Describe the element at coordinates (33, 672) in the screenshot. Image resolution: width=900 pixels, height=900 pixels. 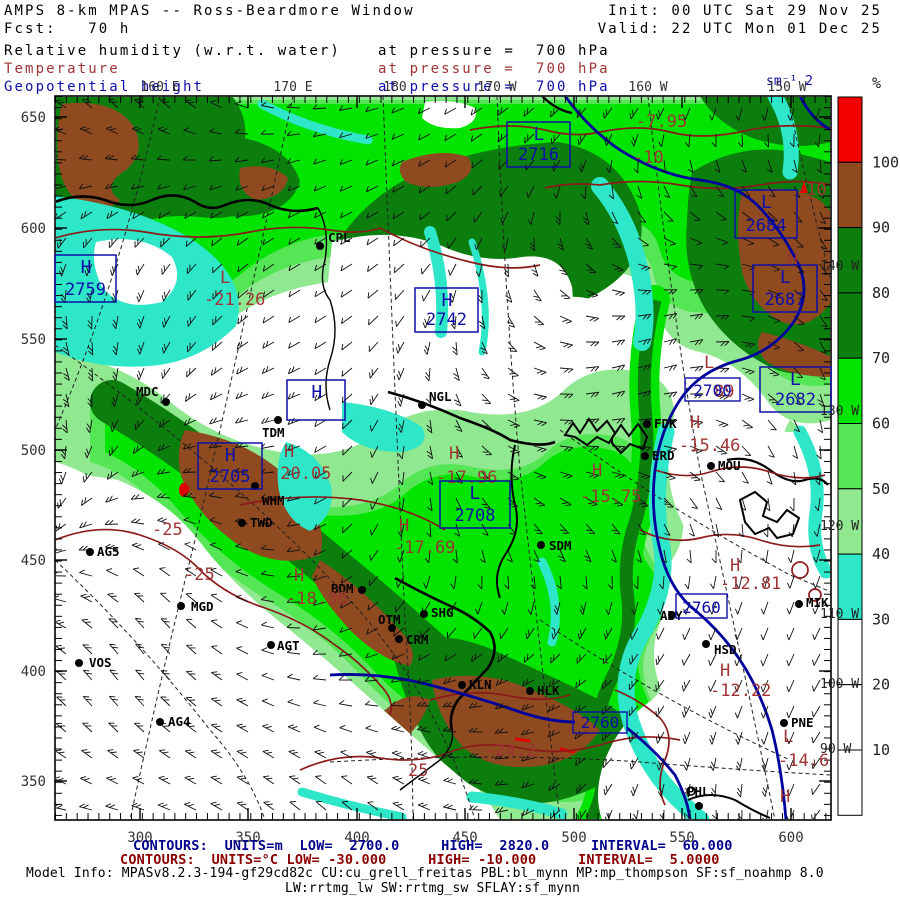
I see `y-axis-label: 400` at that location.